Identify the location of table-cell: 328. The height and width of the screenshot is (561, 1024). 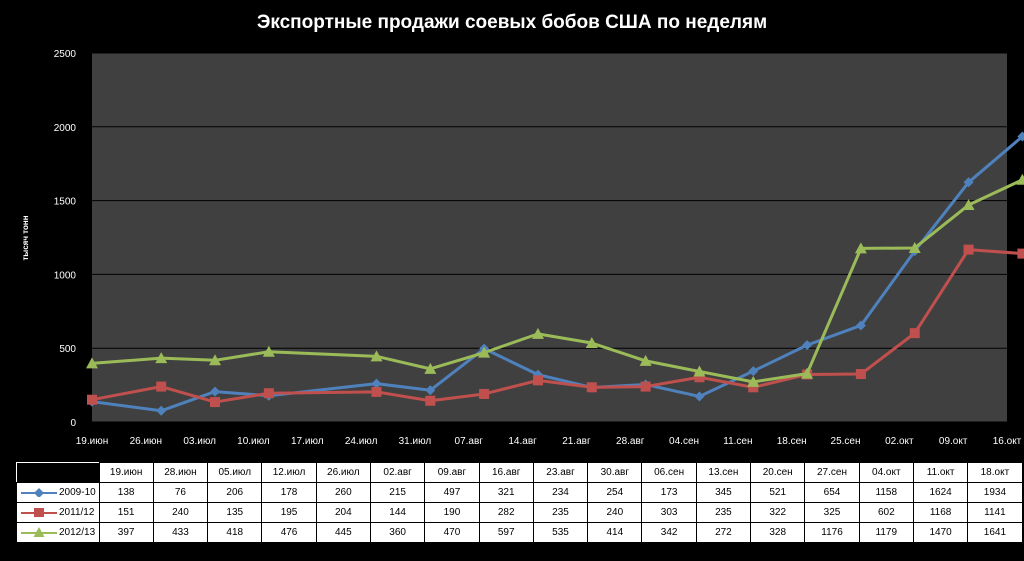
(778, 532).